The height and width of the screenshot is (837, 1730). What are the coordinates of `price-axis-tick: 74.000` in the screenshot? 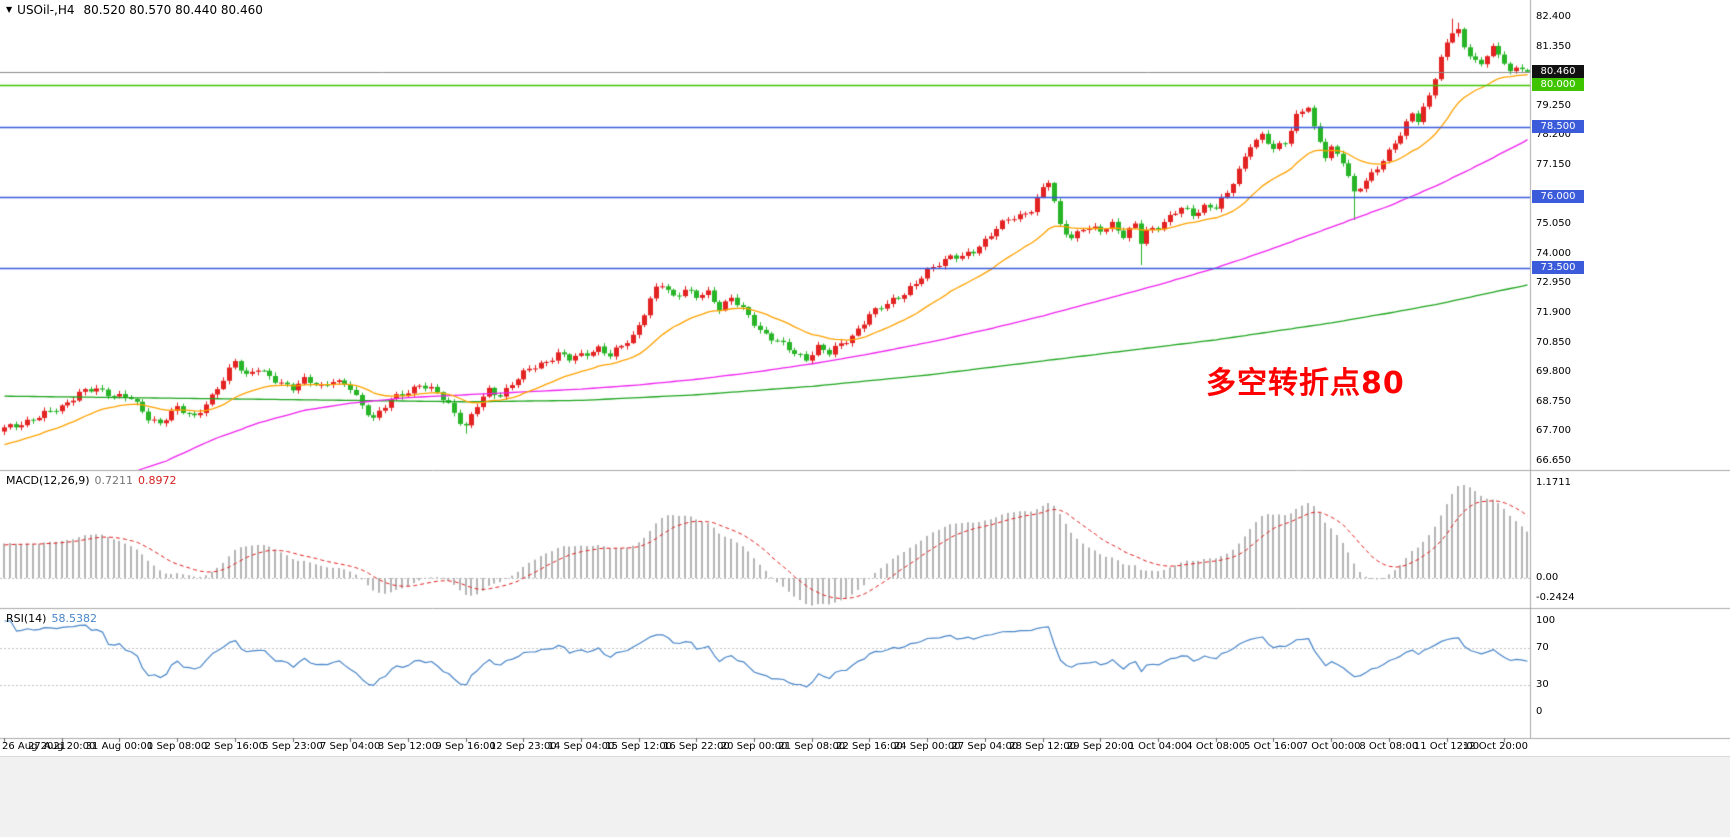 It's located at (1553, 253).